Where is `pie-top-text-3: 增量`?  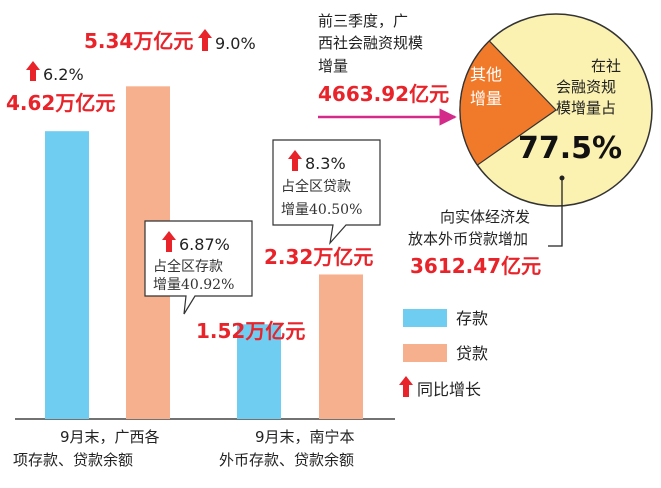
pie-top-text-3: 增量 is located at coordinates (333, 66).